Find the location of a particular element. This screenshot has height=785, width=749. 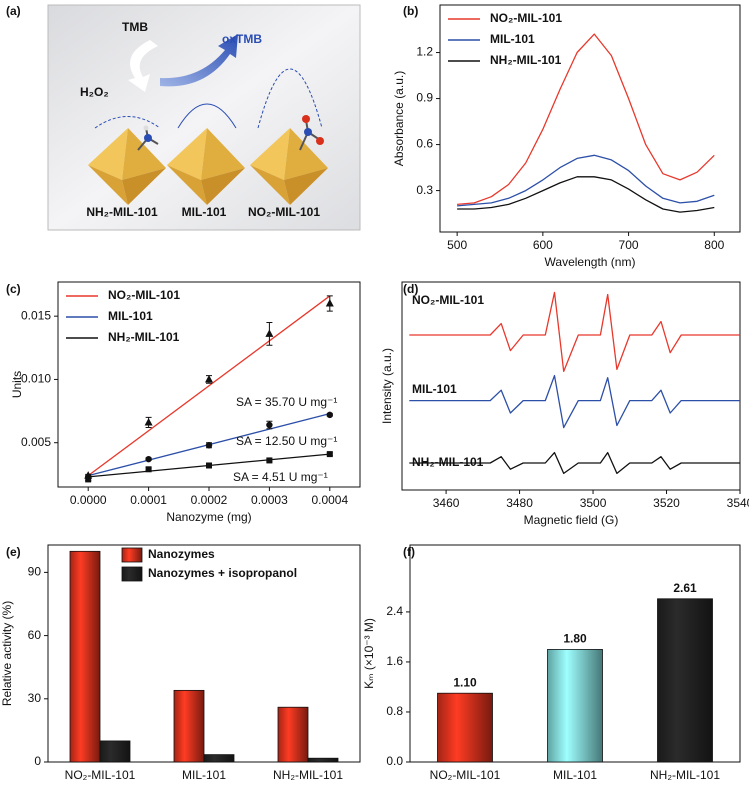

y-tick-label: 1.6 is located at coordinates (394, 661).